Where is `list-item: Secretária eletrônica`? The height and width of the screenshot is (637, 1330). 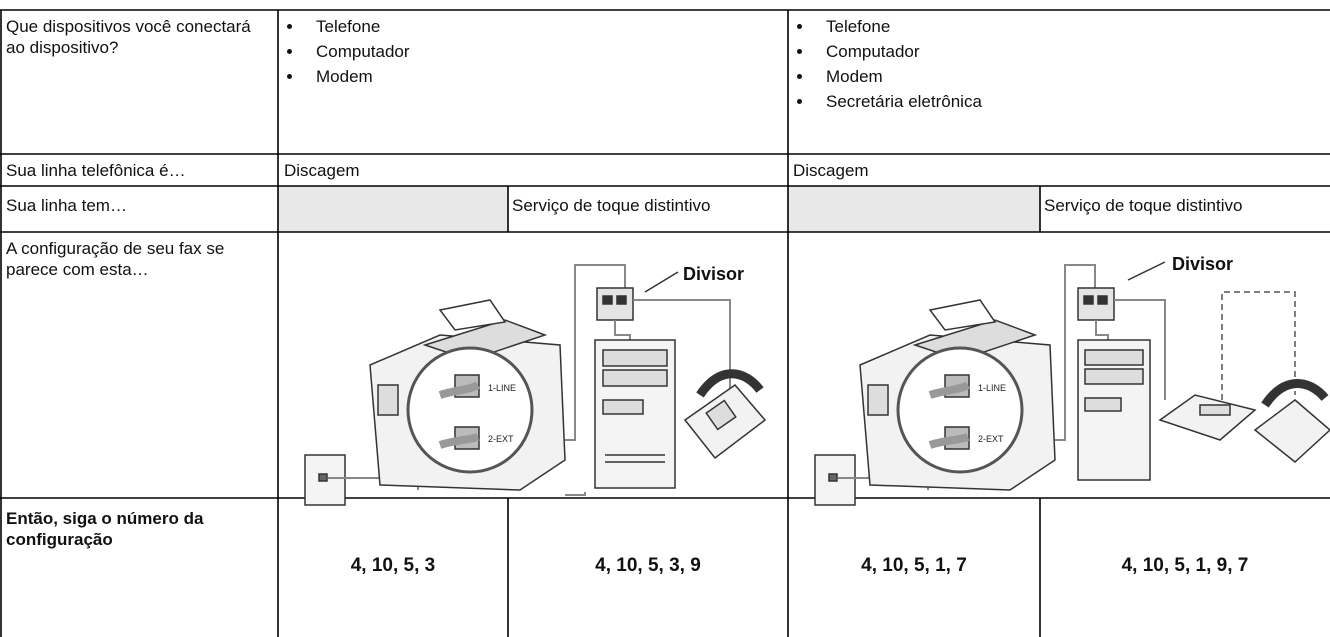 list-item: Secretária eletrônica is located at coordinates (898, 101).